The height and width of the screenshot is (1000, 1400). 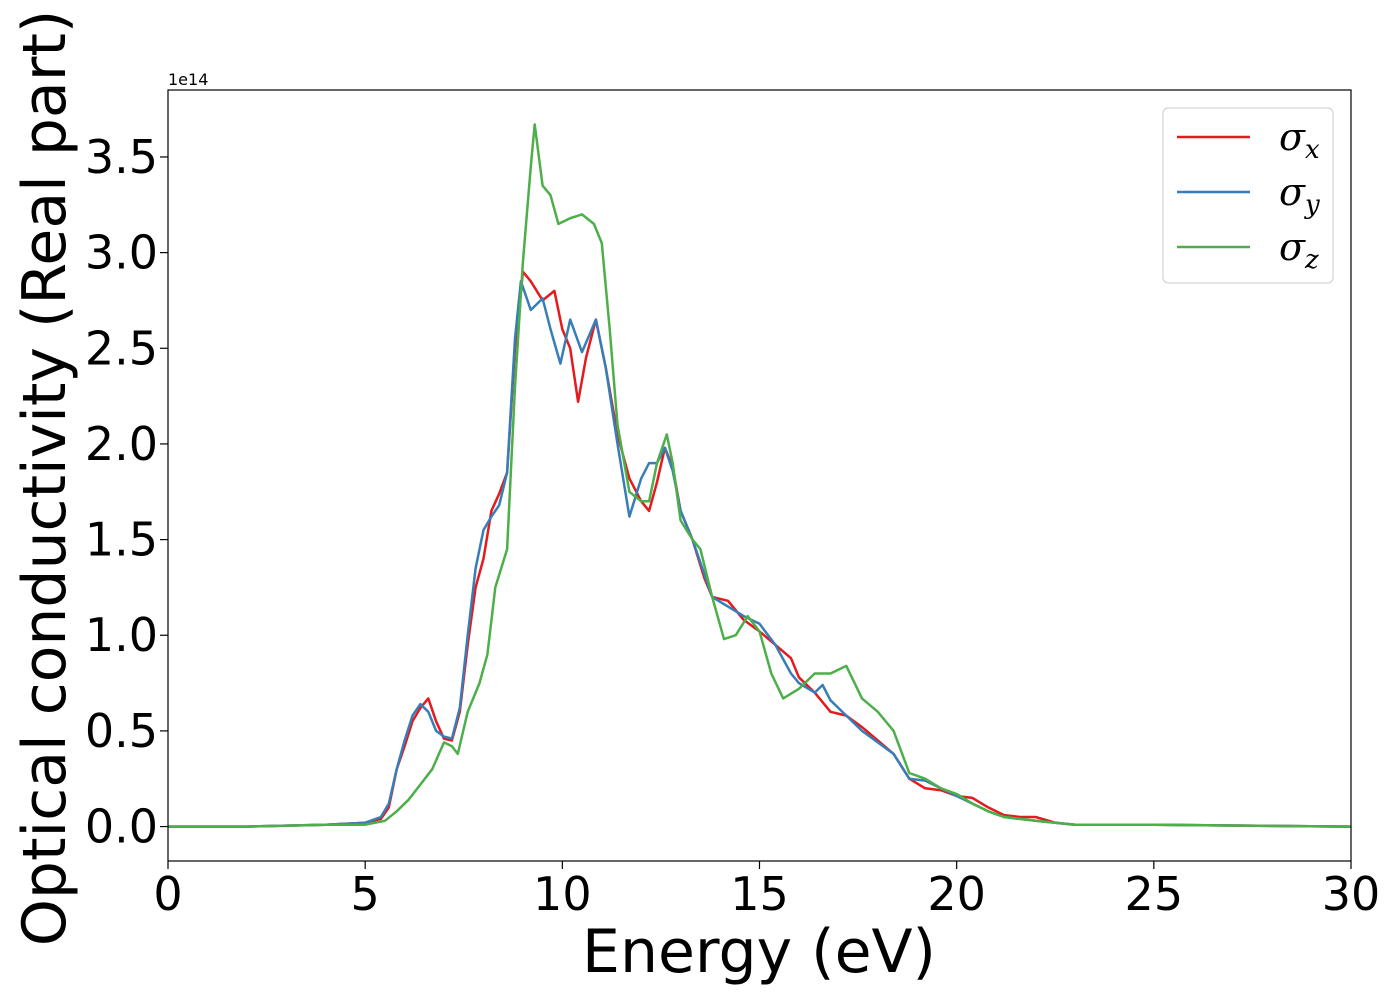 What do you see at coordinates (1299, 250) in the screenshot?
I see `legend-label-z: σz` at bounding box center [1299, 250].